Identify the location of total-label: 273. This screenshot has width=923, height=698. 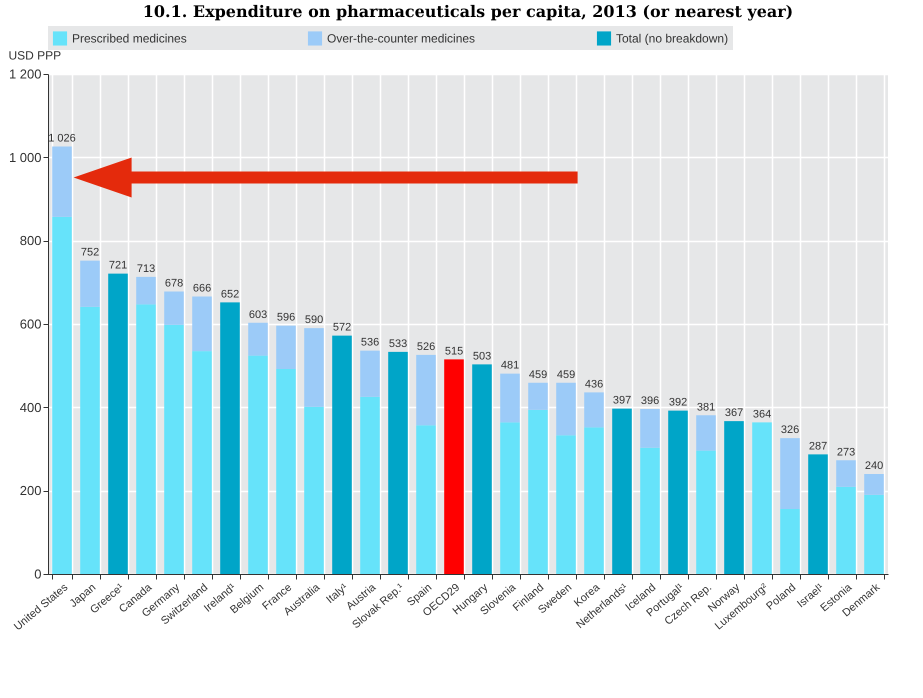
(846, 452).